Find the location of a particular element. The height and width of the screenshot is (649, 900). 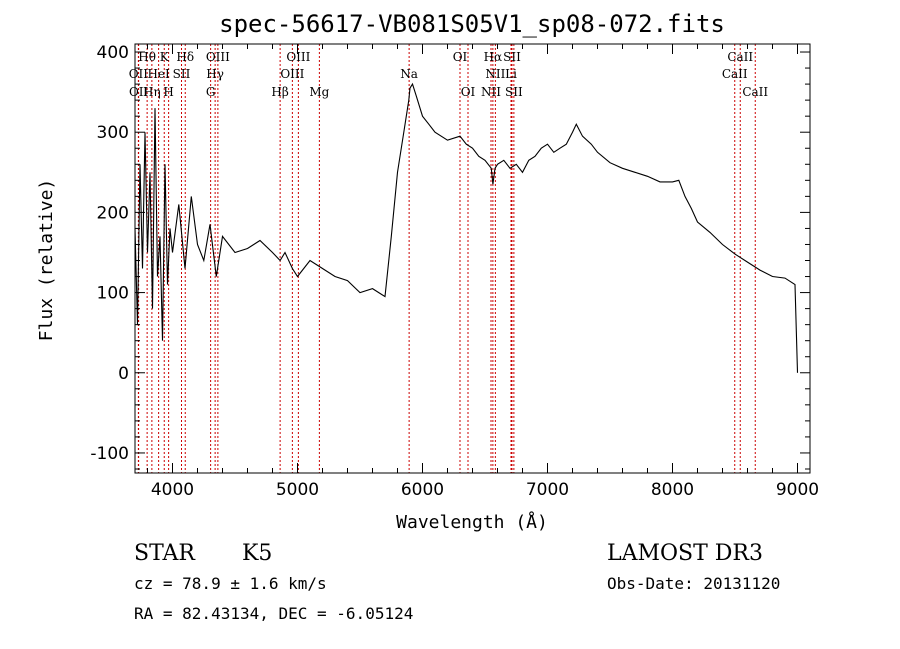

x-axis-label: Wavelength (Å) is located at coordinates (472, 522).